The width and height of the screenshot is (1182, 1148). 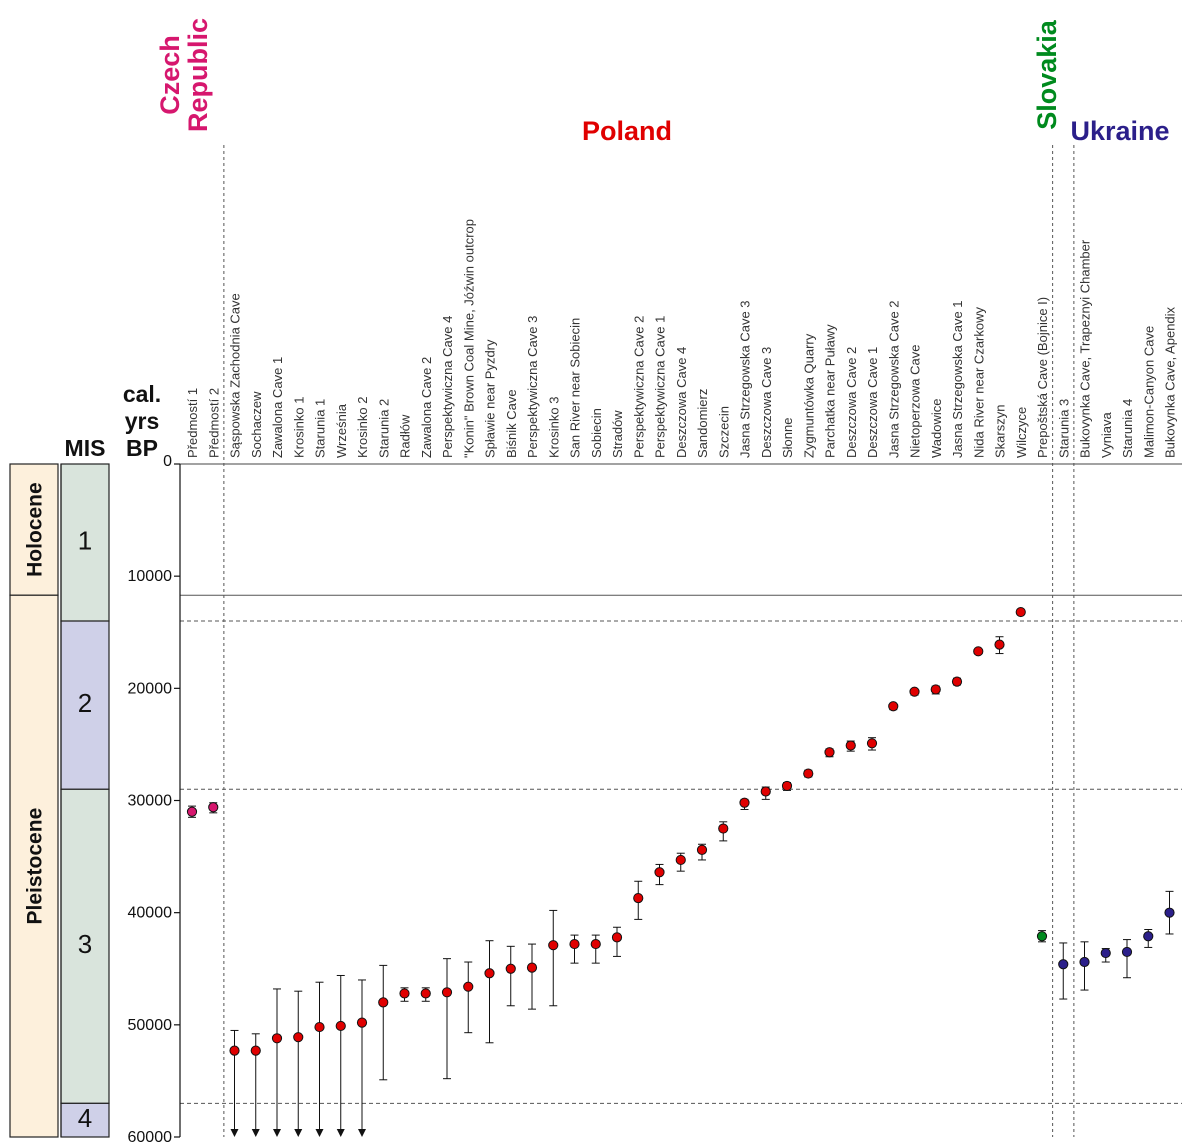 What do you see at coordinates (957, 379) in the screenshot?
I see `site-label: Jasna Strzegowska Cave 1` at bounding box center [957, 379].